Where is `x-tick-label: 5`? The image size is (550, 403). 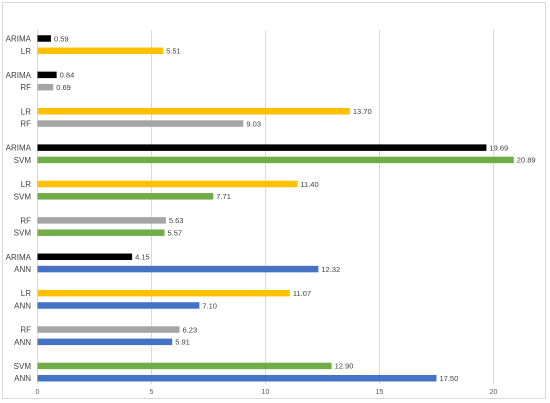
x-tick-label: 5 is located at coordinates (152, 392).